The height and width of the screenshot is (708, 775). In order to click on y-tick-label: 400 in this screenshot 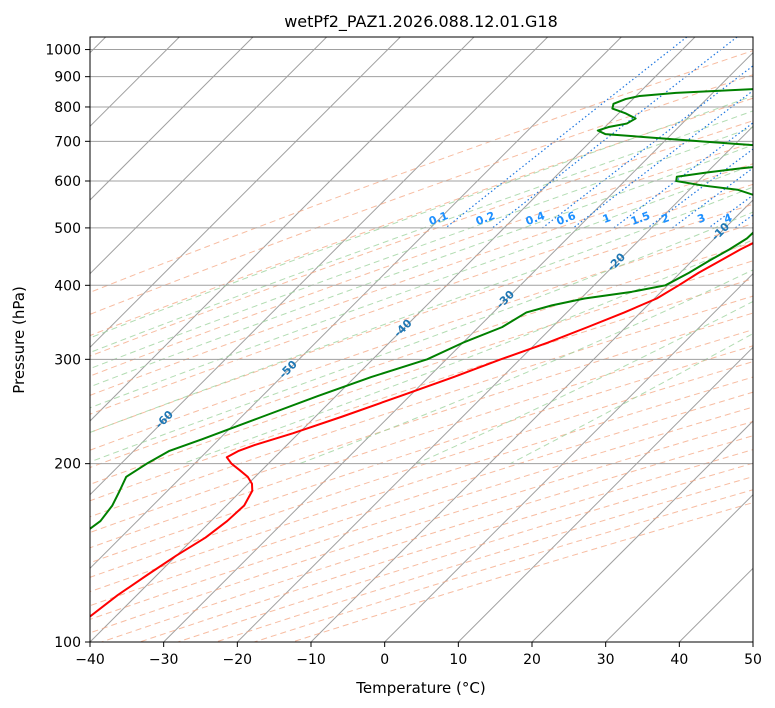, I will do `click(67, 286)`.